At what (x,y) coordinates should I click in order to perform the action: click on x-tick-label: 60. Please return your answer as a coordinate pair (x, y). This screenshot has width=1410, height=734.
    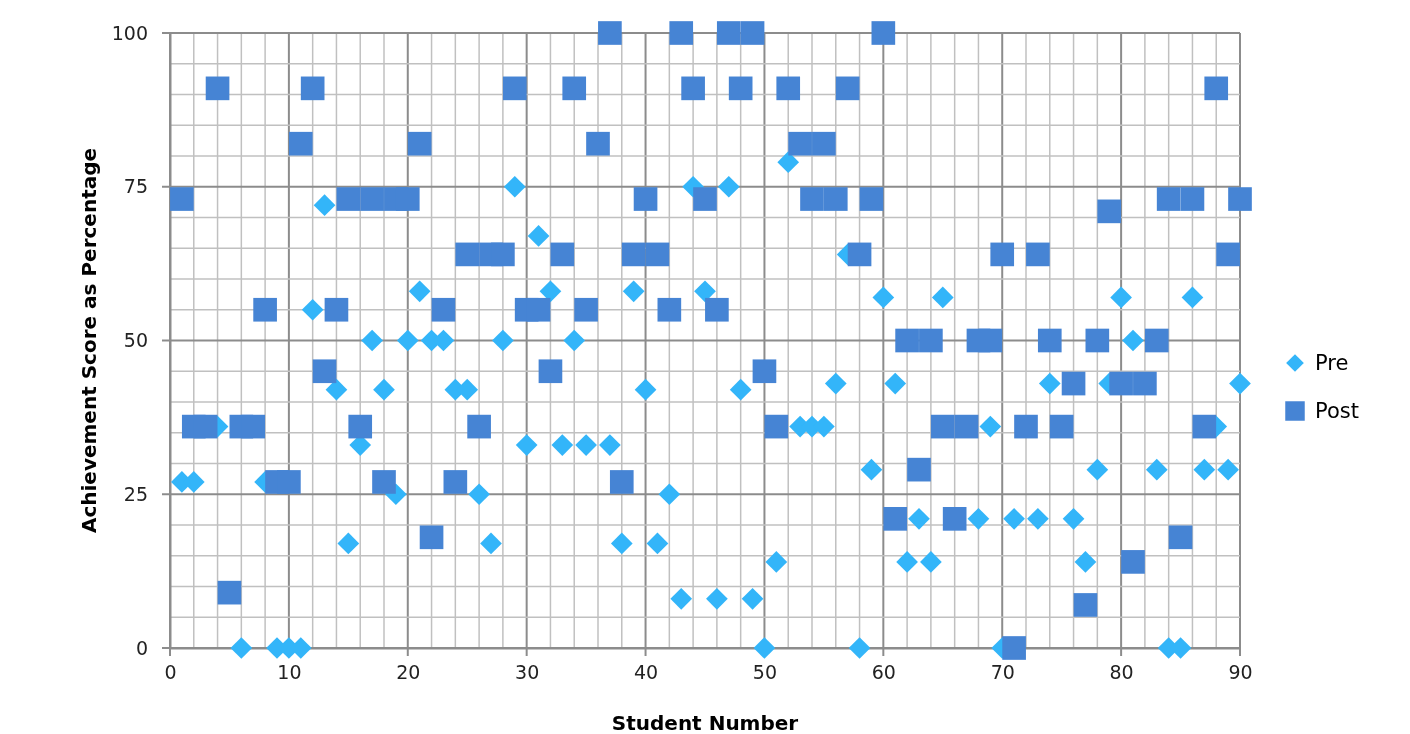
    Looking at the image, I should click on (883, 672).